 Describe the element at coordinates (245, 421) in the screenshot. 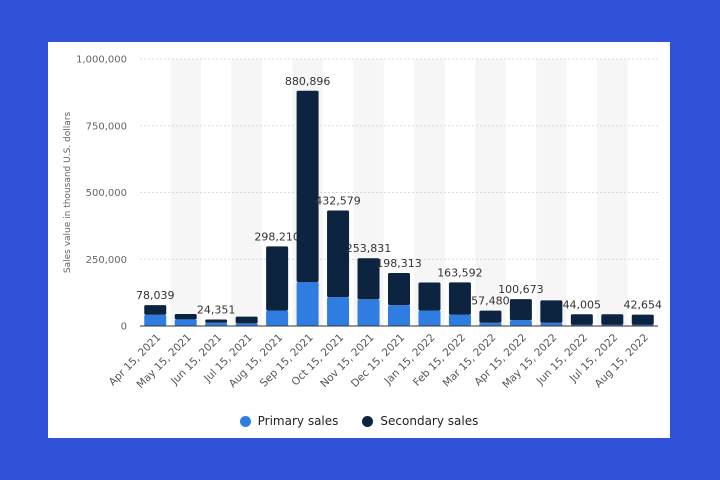

I see `legend-swatch-primary` at that location.